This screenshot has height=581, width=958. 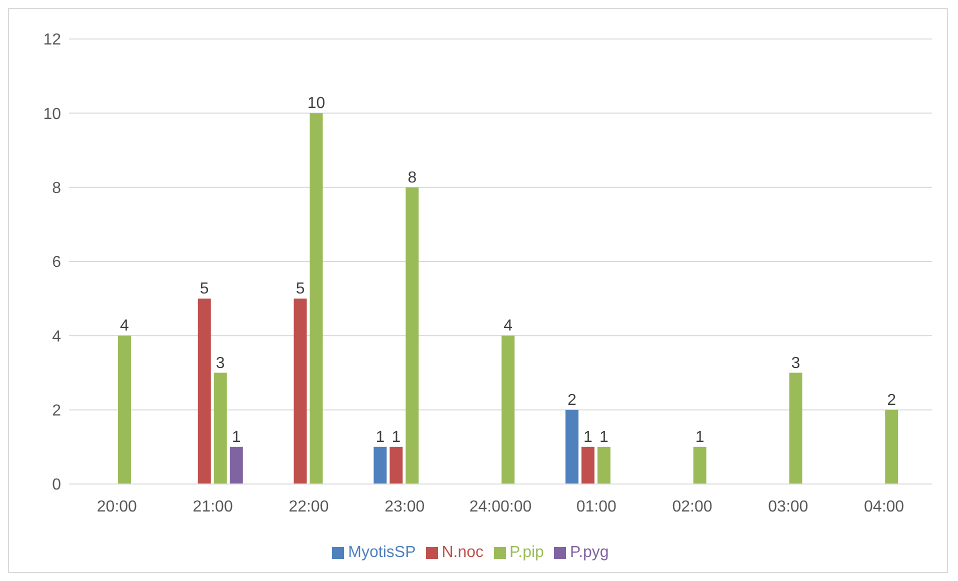 I want to click on data-label: 10, so click(x=316, y=103).